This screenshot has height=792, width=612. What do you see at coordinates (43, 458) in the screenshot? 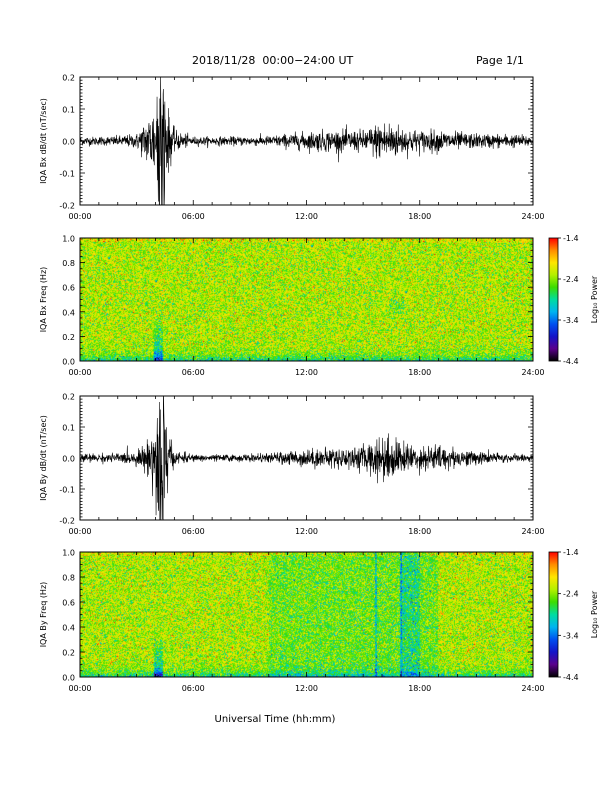
I see `y-axis-label: IQA By dB/dt (nT/sec)` at bounding box center [43, 458].